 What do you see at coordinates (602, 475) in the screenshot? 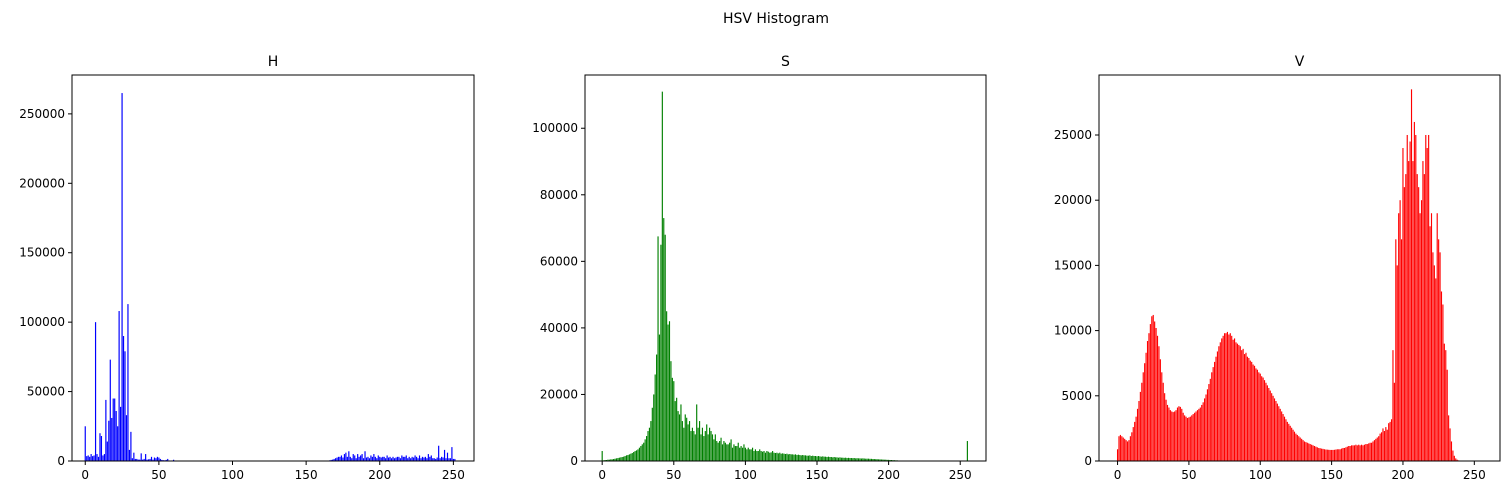
I see `x-tick-label: 0` at bounding box center [602, 475].